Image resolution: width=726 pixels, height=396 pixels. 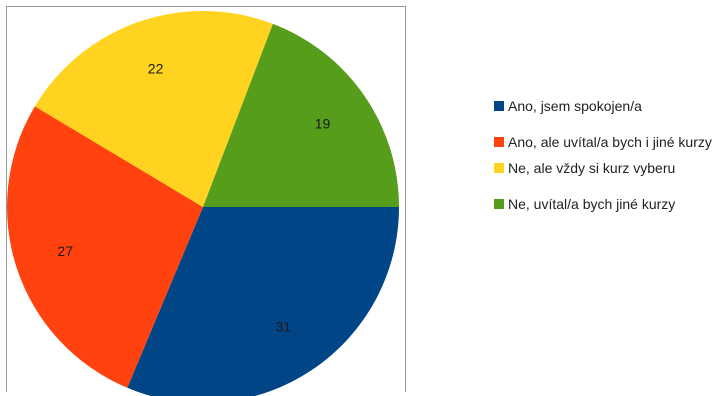 What do you see at coordinates (284, 327) in the screenshot?
I see `data-label: 31` at bounding box center [284, 327].